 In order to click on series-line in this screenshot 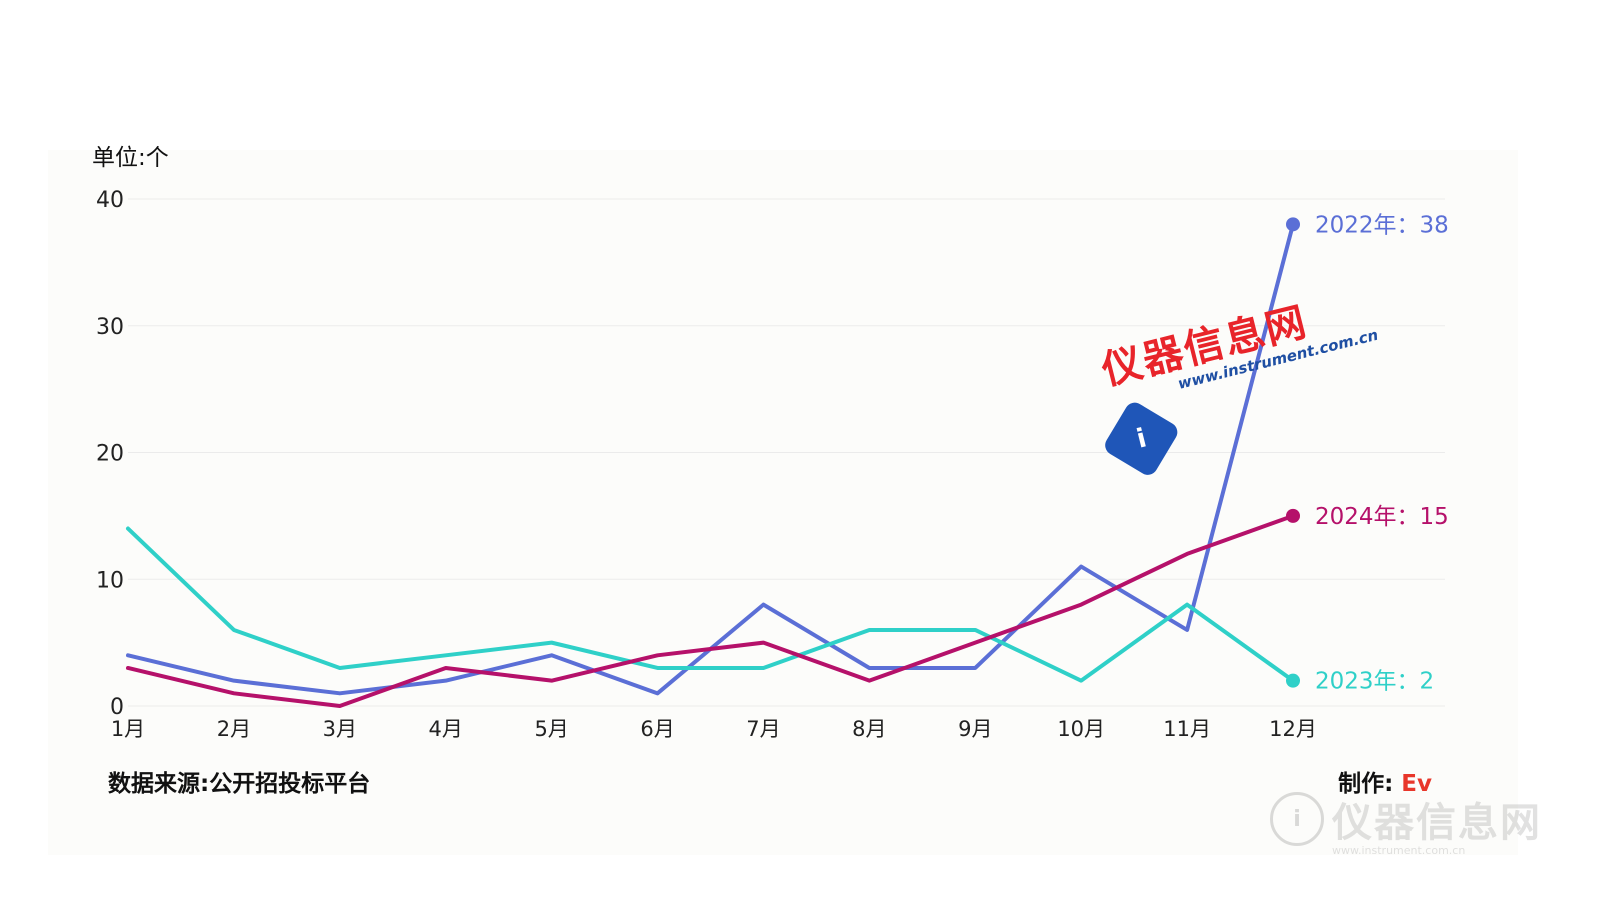, I will do `click(710, 604)`.